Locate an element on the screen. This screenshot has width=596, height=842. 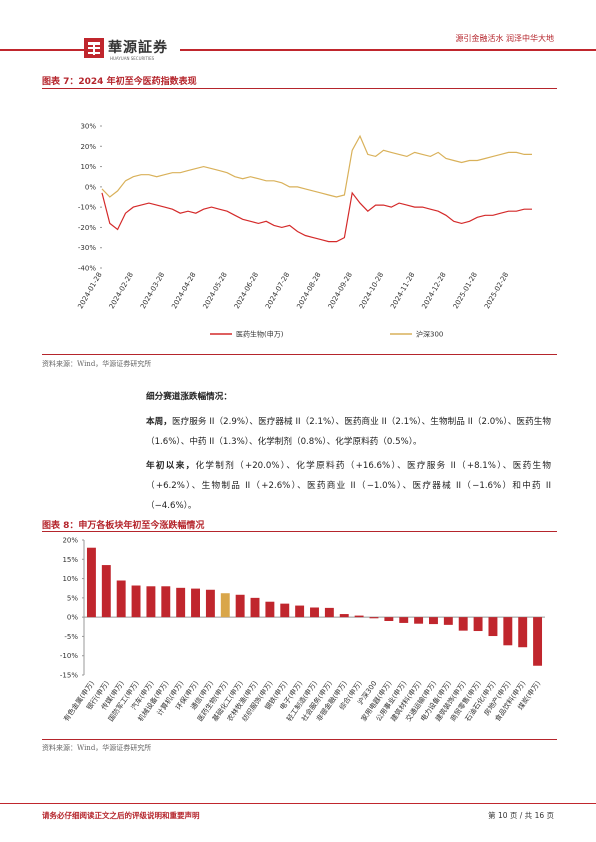
y-tick-label: -5% is located at coordinates (71, 637).